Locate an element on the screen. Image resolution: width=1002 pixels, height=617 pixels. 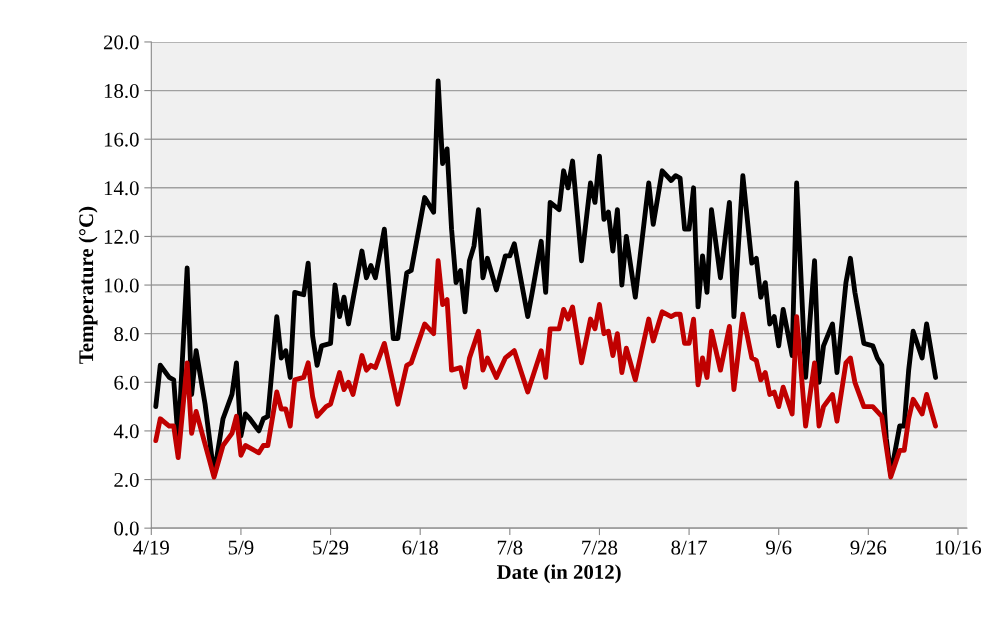
y-tick-label: 2.0 is located at coordinates (126, 480).